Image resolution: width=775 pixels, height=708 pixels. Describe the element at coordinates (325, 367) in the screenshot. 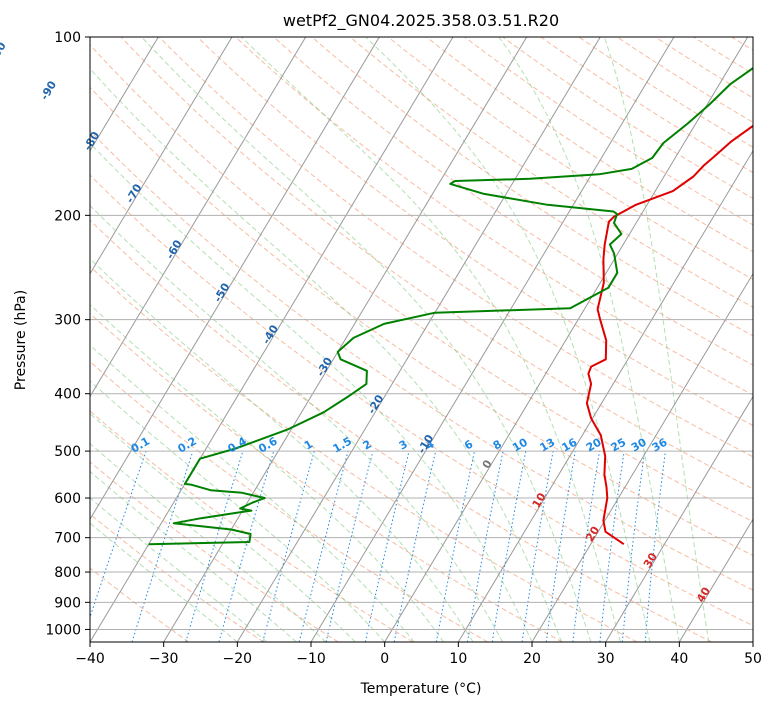

I see `isotherm-label: -30` at that location.